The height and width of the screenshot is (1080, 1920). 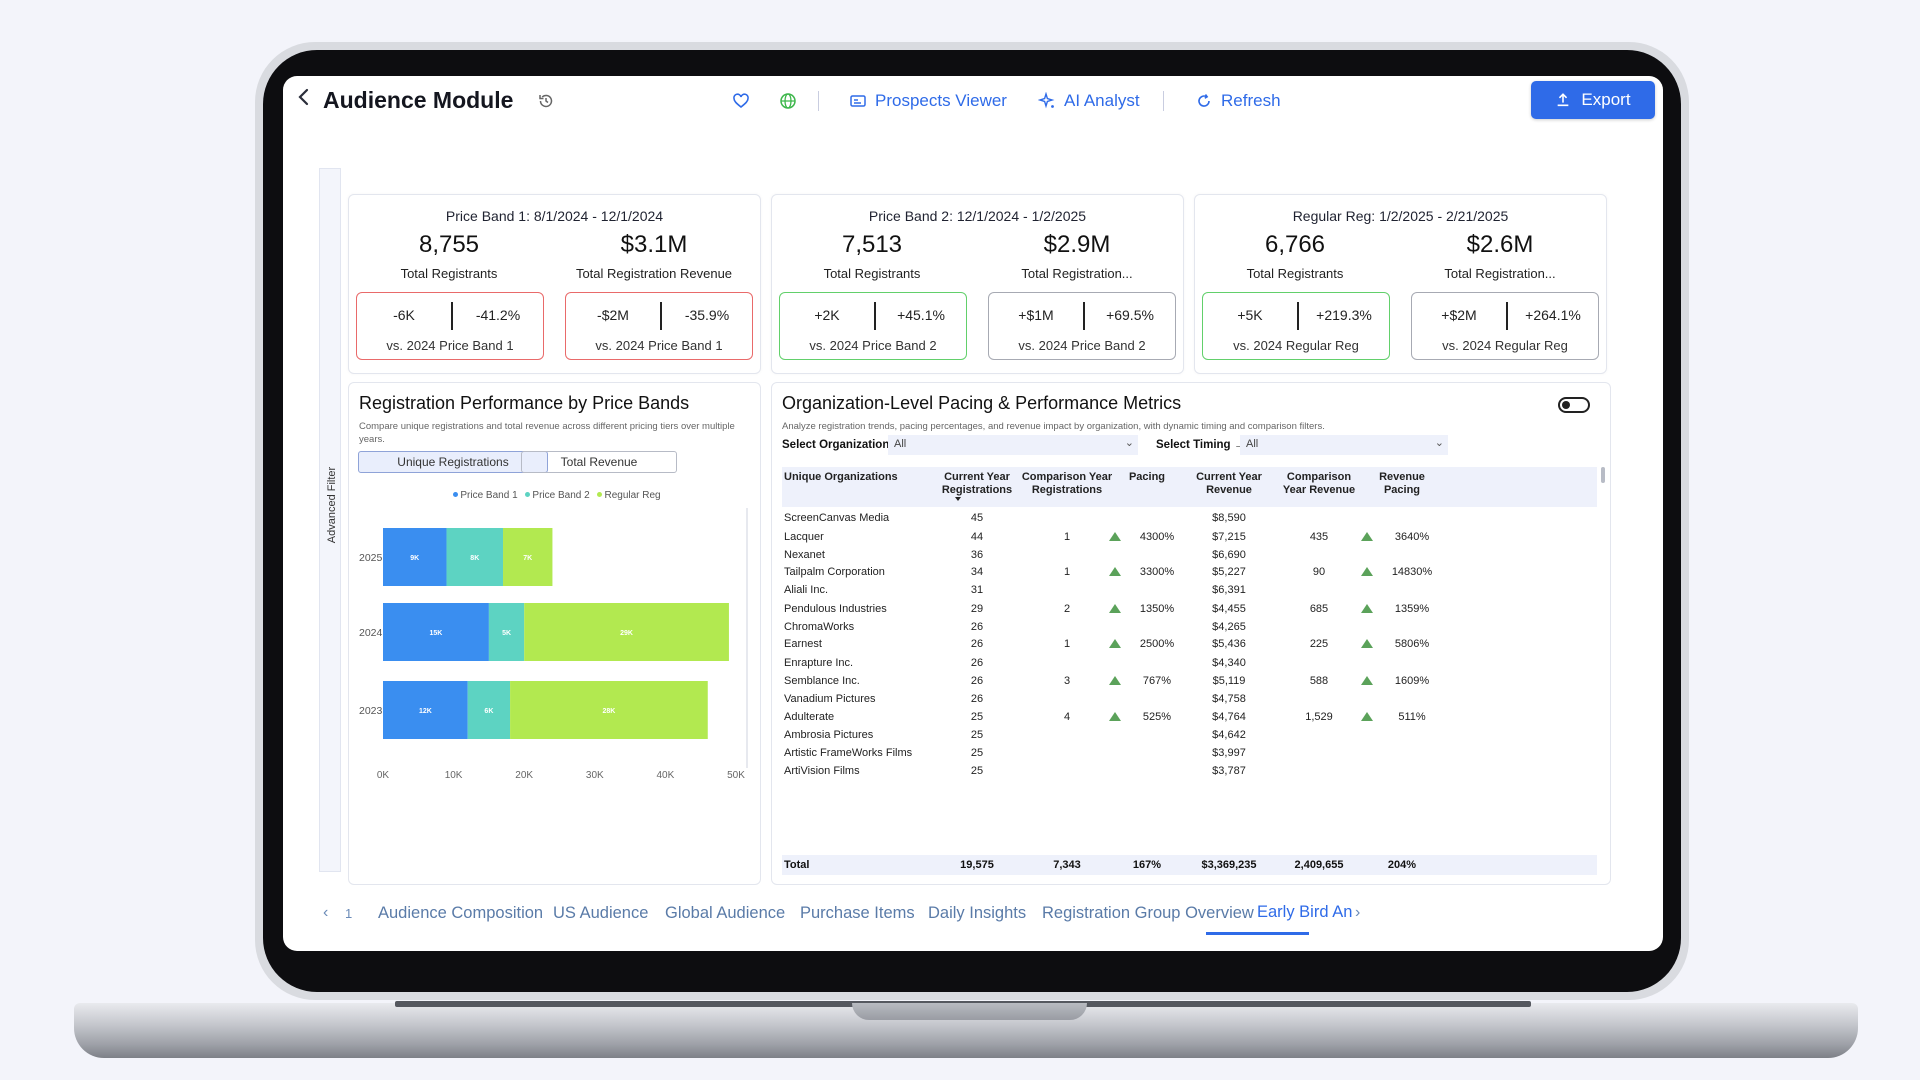 I want to click on category-label: 2023, so click(x=371, y=711).